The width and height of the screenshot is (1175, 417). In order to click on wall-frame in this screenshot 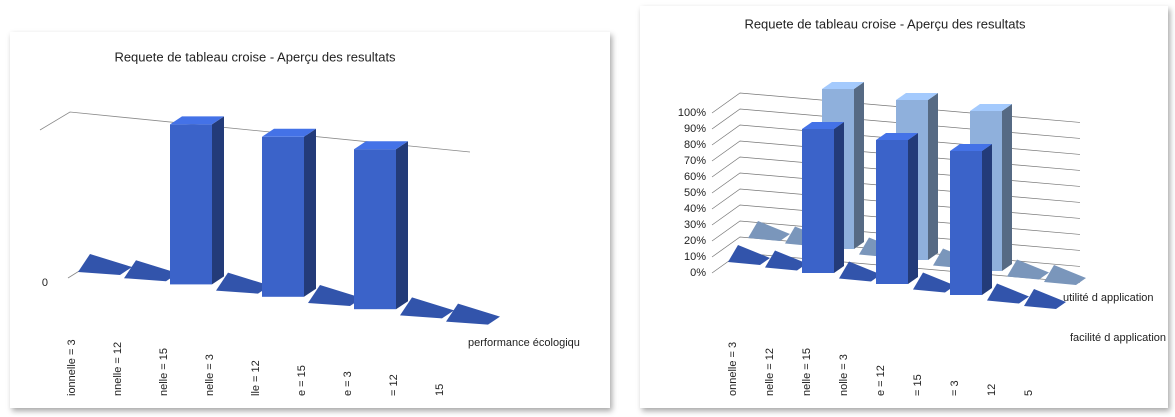, I will do `click(255, 132)`.